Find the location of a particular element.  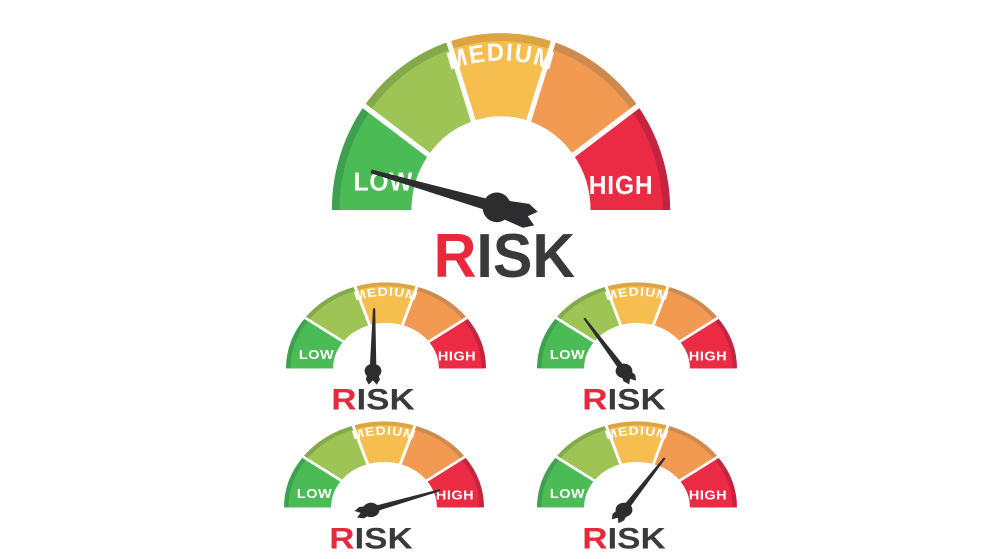

gauge-small-bottom-left: MEDIUM LOW HIGH RISK is located at coordinates (384, 485).